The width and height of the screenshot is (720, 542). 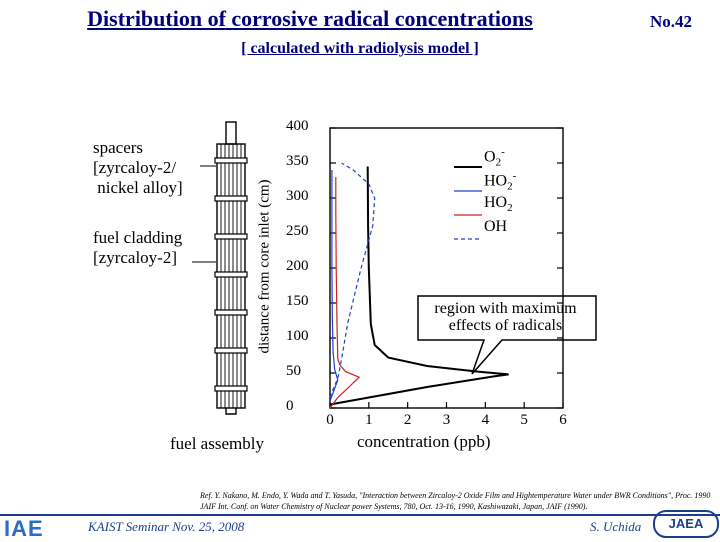 I want to click on slide-number: No.42, so click(x=671, y=21).